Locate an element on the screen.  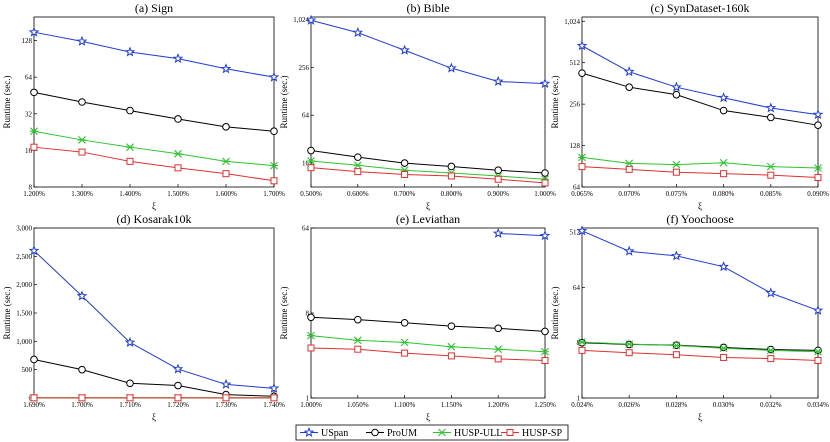
x-tick-label: 0.600% is located at coordinates (358, 194).